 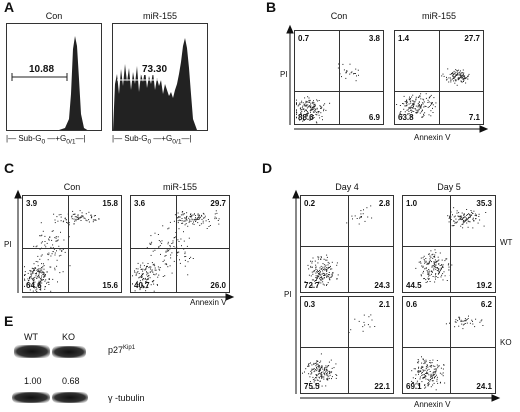 What do you see at coordinates (9, 168) in the screenshot?
I see `panel-c-letter: C` at bounding box center [9, 168].